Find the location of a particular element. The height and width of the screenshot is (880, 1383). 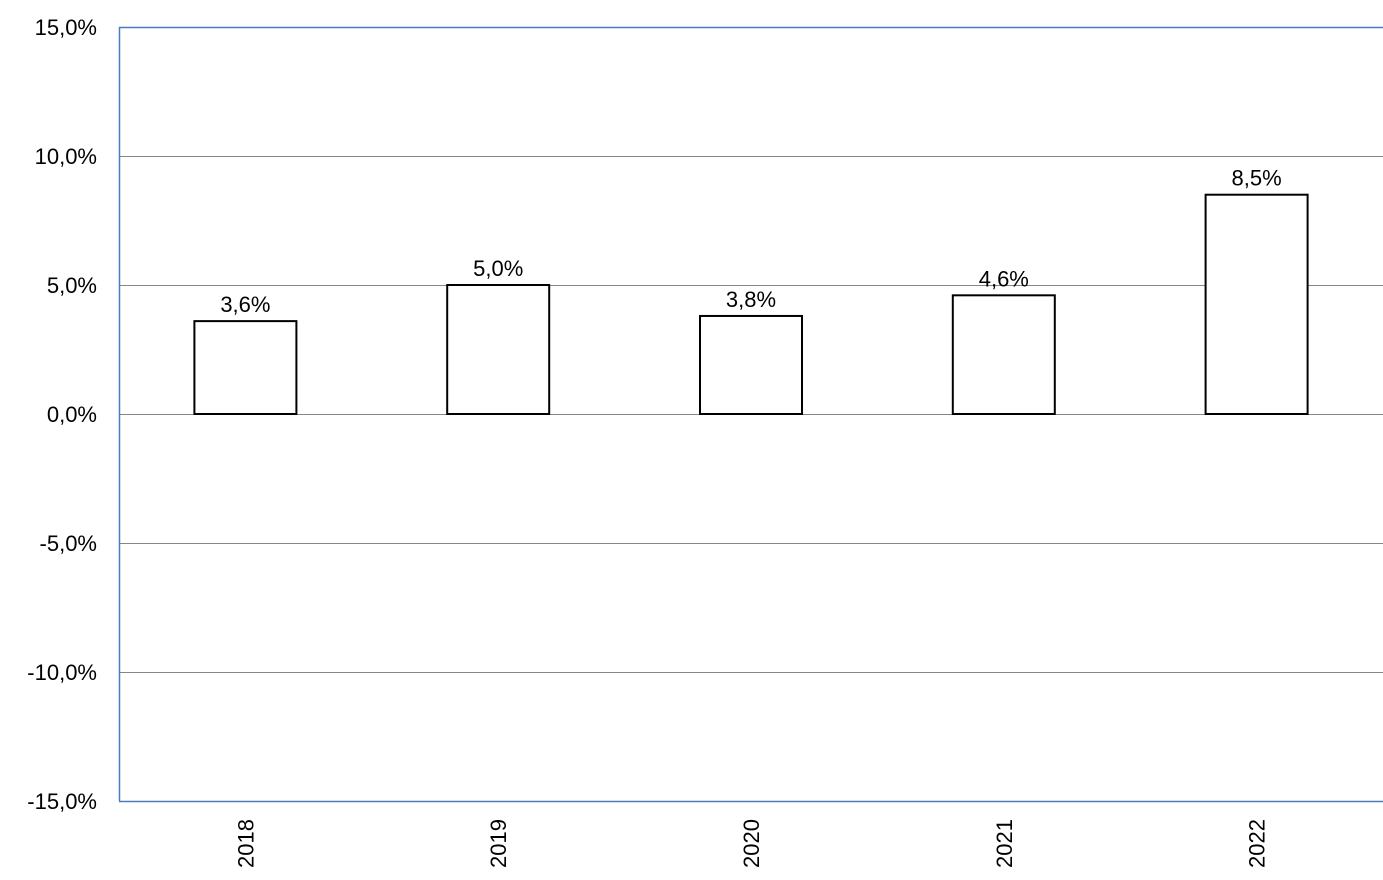

data-labels: 3,6% 5,0% 3,8% 4,6% 8,5% is located at coordinates (750, 241).